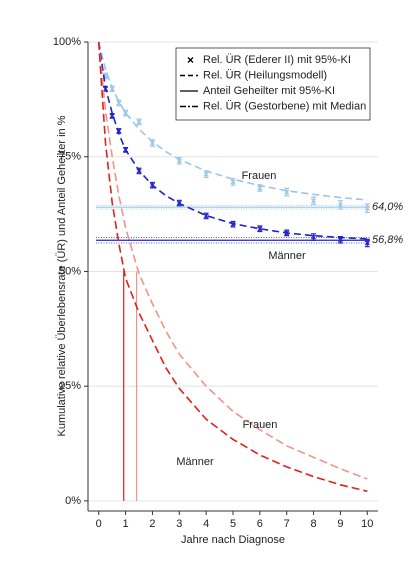  I want to click on y-tick-label: 0%, so click(73, 501).